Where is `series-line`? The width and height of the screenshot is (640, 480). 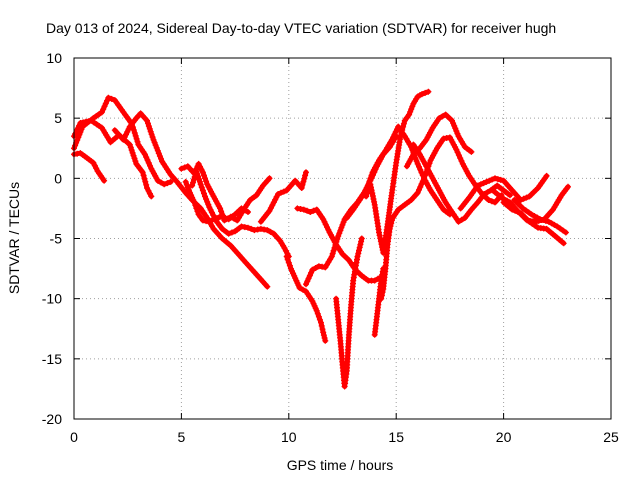 series-line is located at coordinates (443, 187).